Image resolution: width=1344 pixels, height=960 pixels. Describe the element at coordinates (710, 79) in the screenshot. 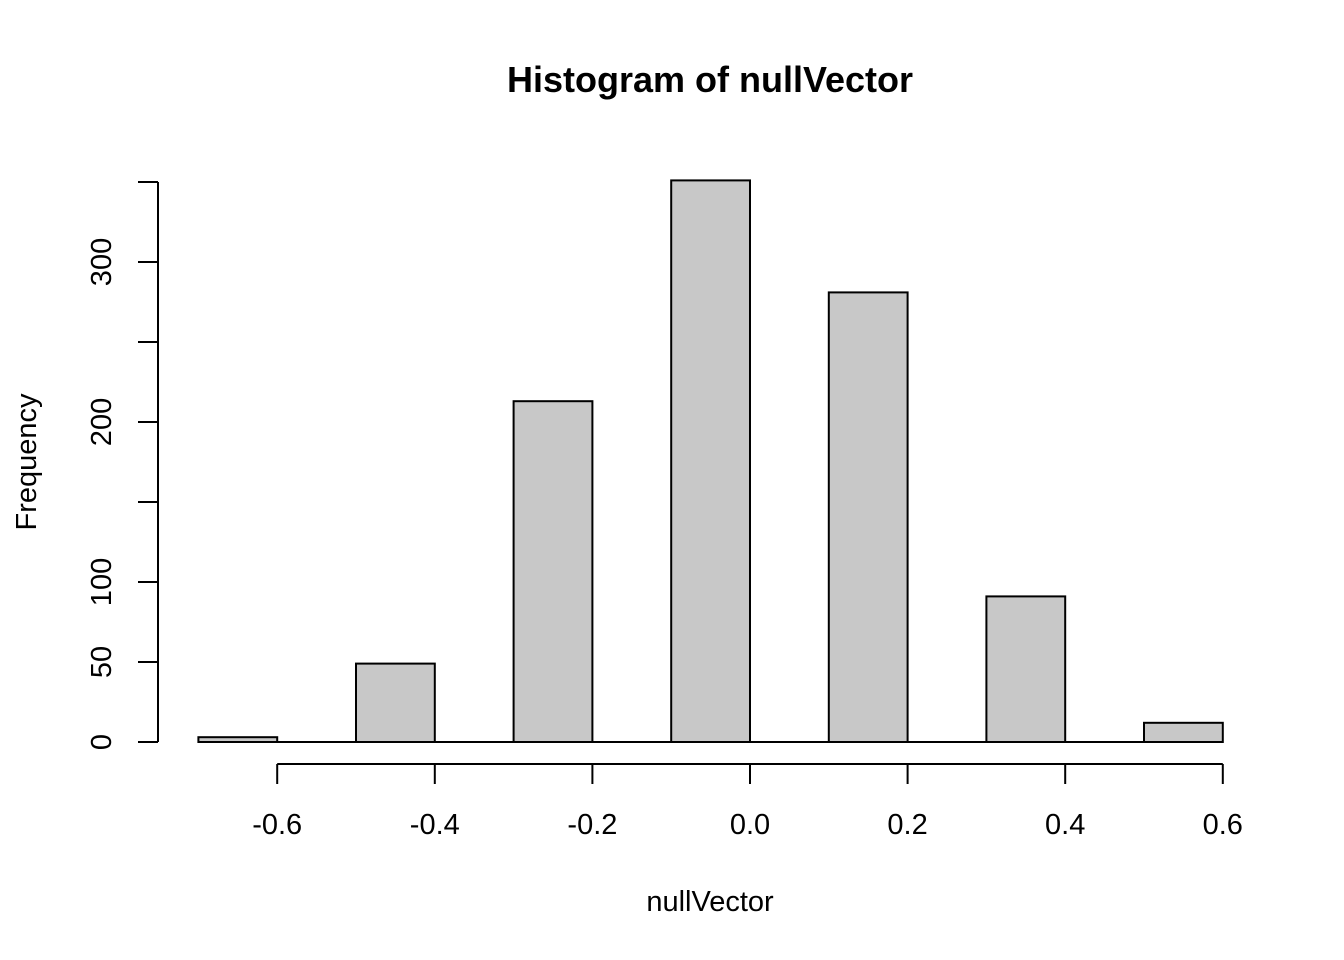

I see `chart-title: Histogram of nullVector` at that location.